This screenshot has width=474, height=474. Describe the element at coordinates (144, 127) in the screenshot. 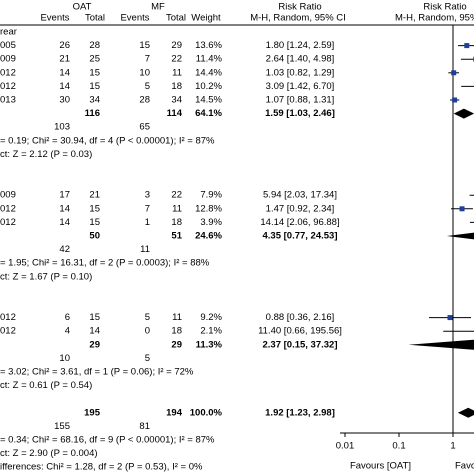

I see `cell-e2: 65` at that location.